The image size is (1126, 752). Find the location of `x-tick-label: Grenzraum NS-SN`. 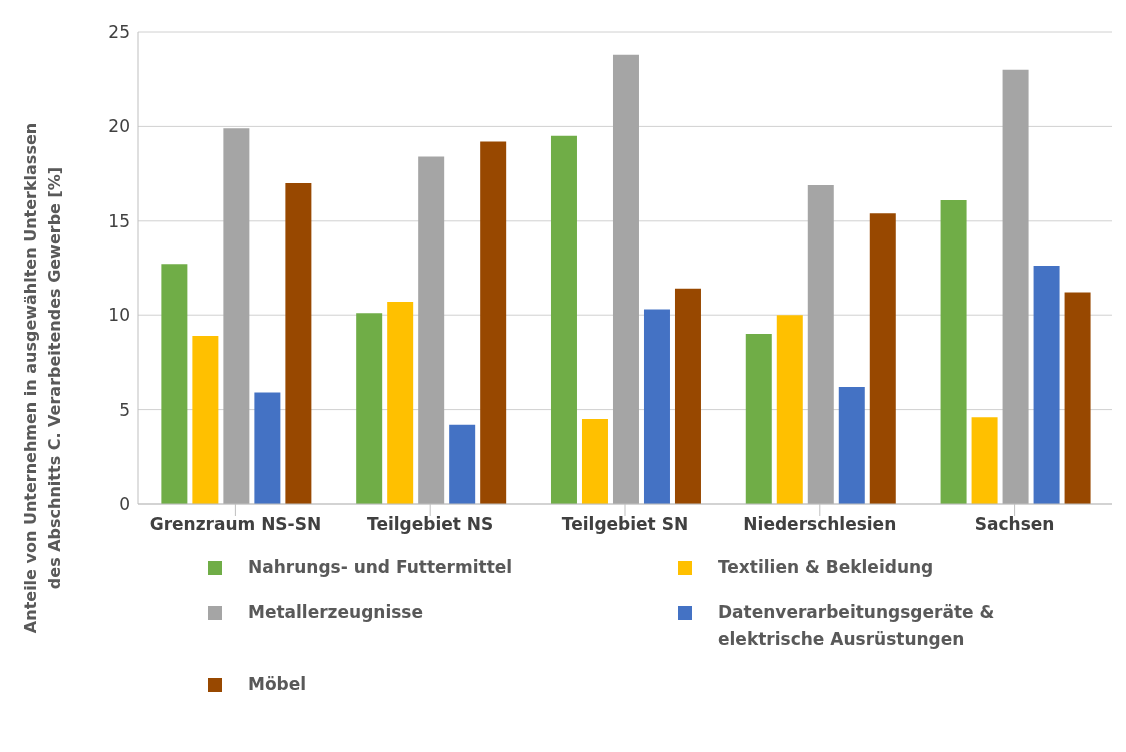

x-tick-label: Grenzraum NS-SN is located at coordinates (235, 524).